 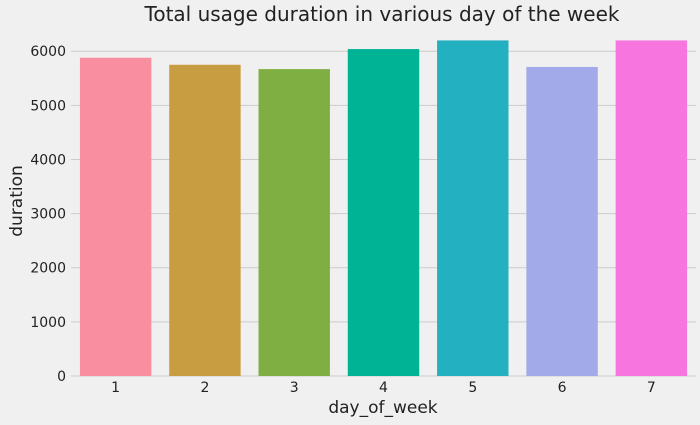 What do you see at coordinates (562, 388) in the screenshot?
I see `x-tick-label: 6` at bounding box center [562, 388].